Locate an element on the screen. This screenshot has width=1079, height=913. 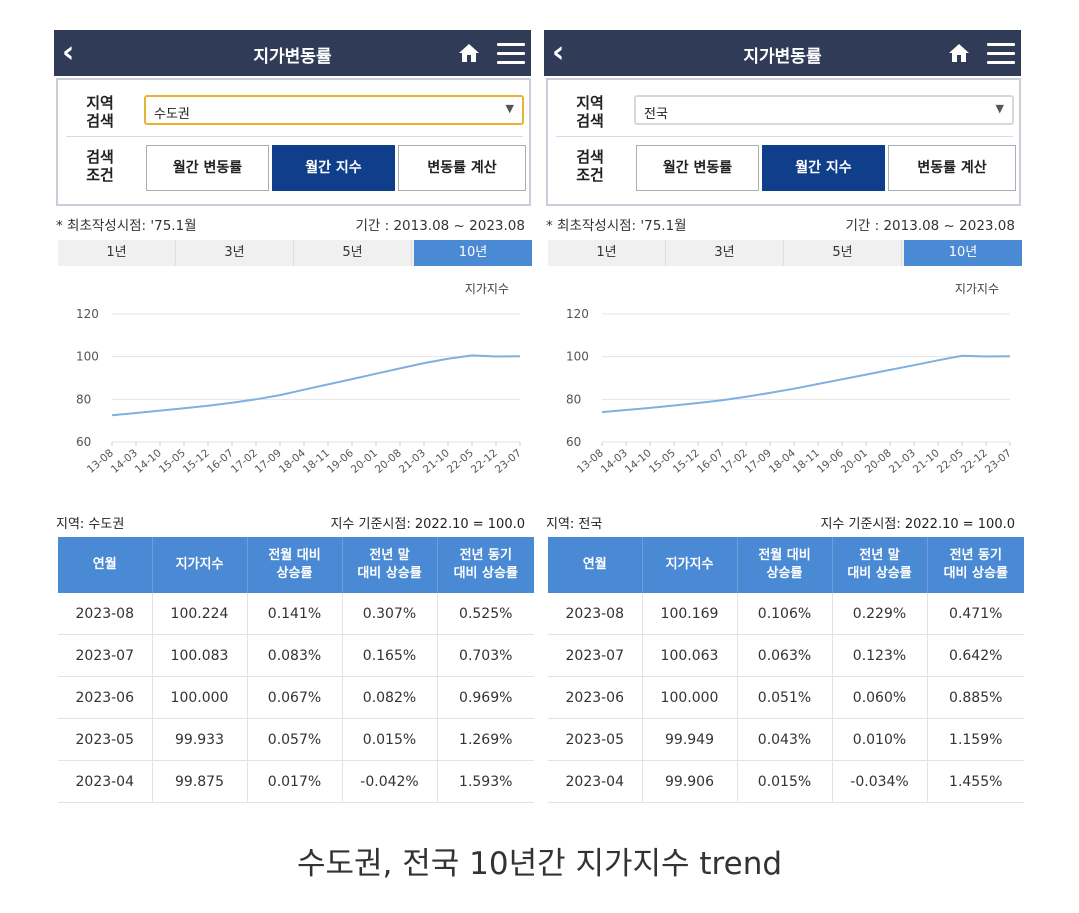
index-line is located at coordinates (806, 384).